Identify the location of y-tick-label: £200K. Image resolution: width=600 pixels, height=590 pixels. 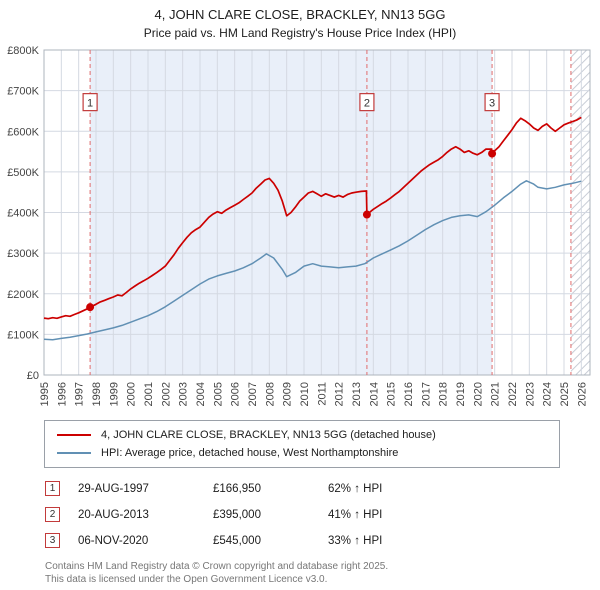
(23, 295).